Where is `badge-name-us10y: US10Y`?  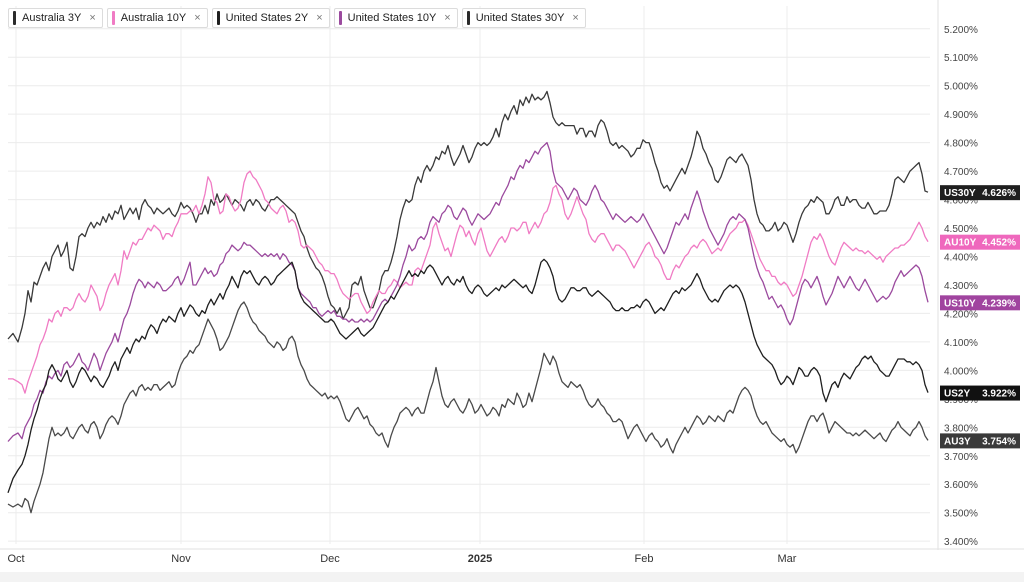 badge-name-us10y: US10Y is located at coordinates (960, 303).